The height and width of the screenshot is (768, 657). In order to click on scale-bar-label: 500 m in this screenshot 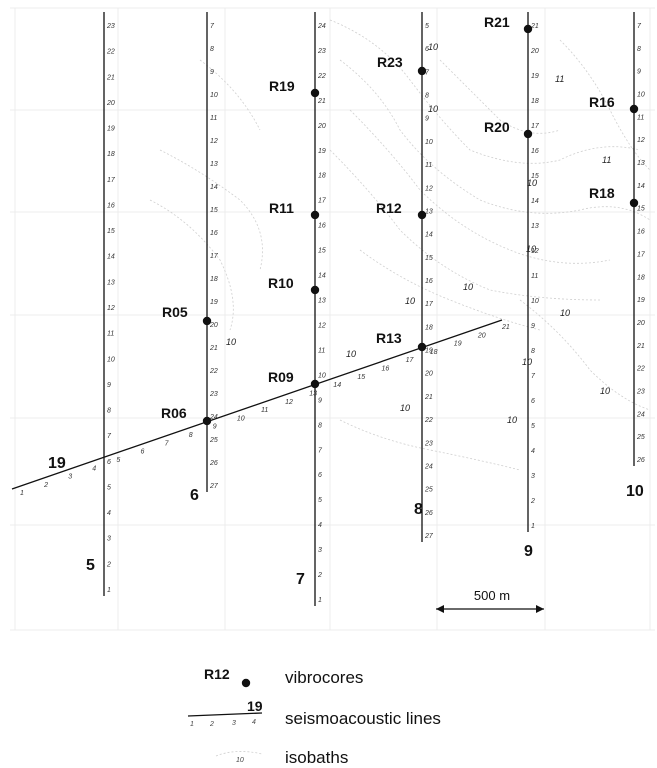, I will do `click(492, 595)`.